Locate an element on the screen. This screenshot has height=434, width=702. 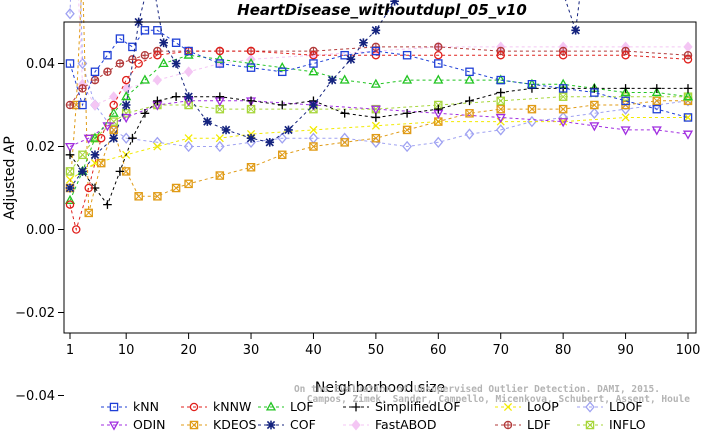
x-tick-label: 80 is located at coordinates (563, 350).